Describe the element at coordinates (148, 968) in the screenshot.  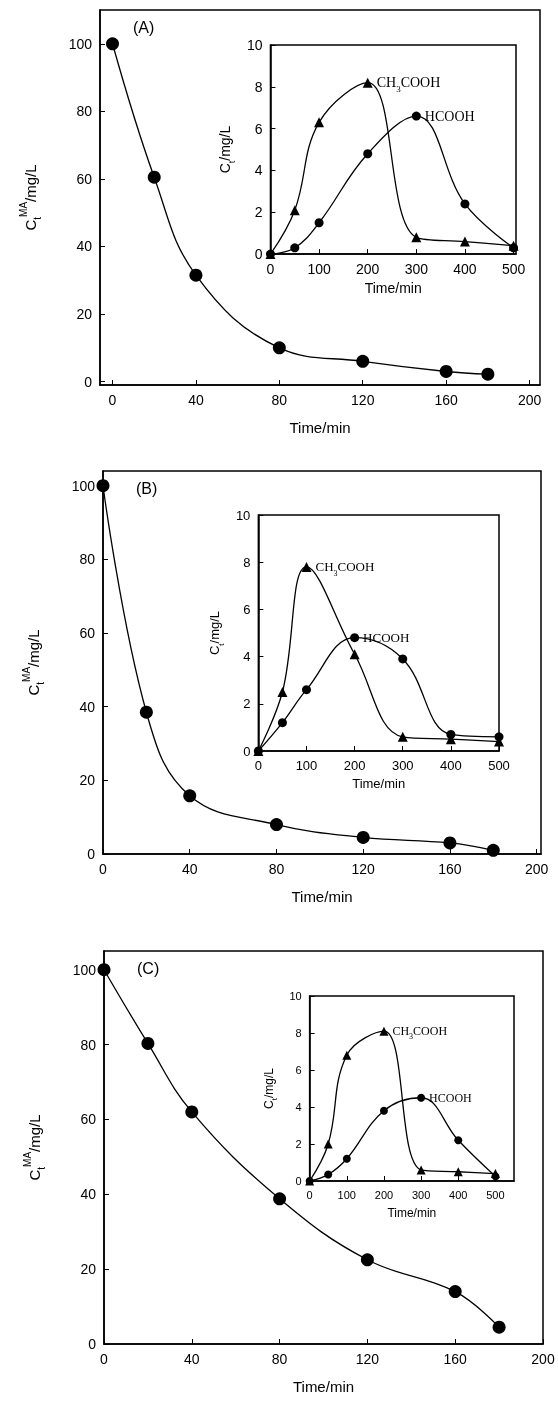
I see `text: (C)` at that location.